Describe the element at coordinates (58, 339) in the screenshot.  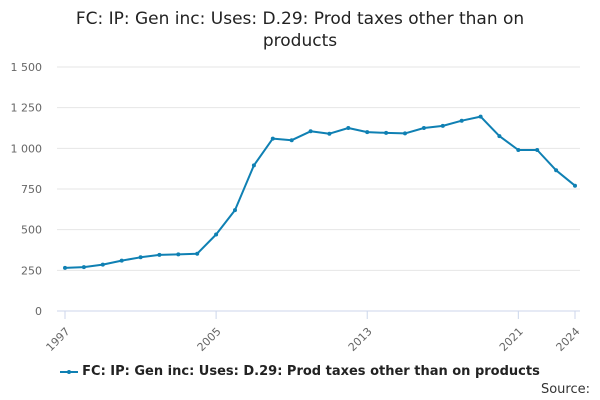
I see `x-tick-label: 1997` at that location.